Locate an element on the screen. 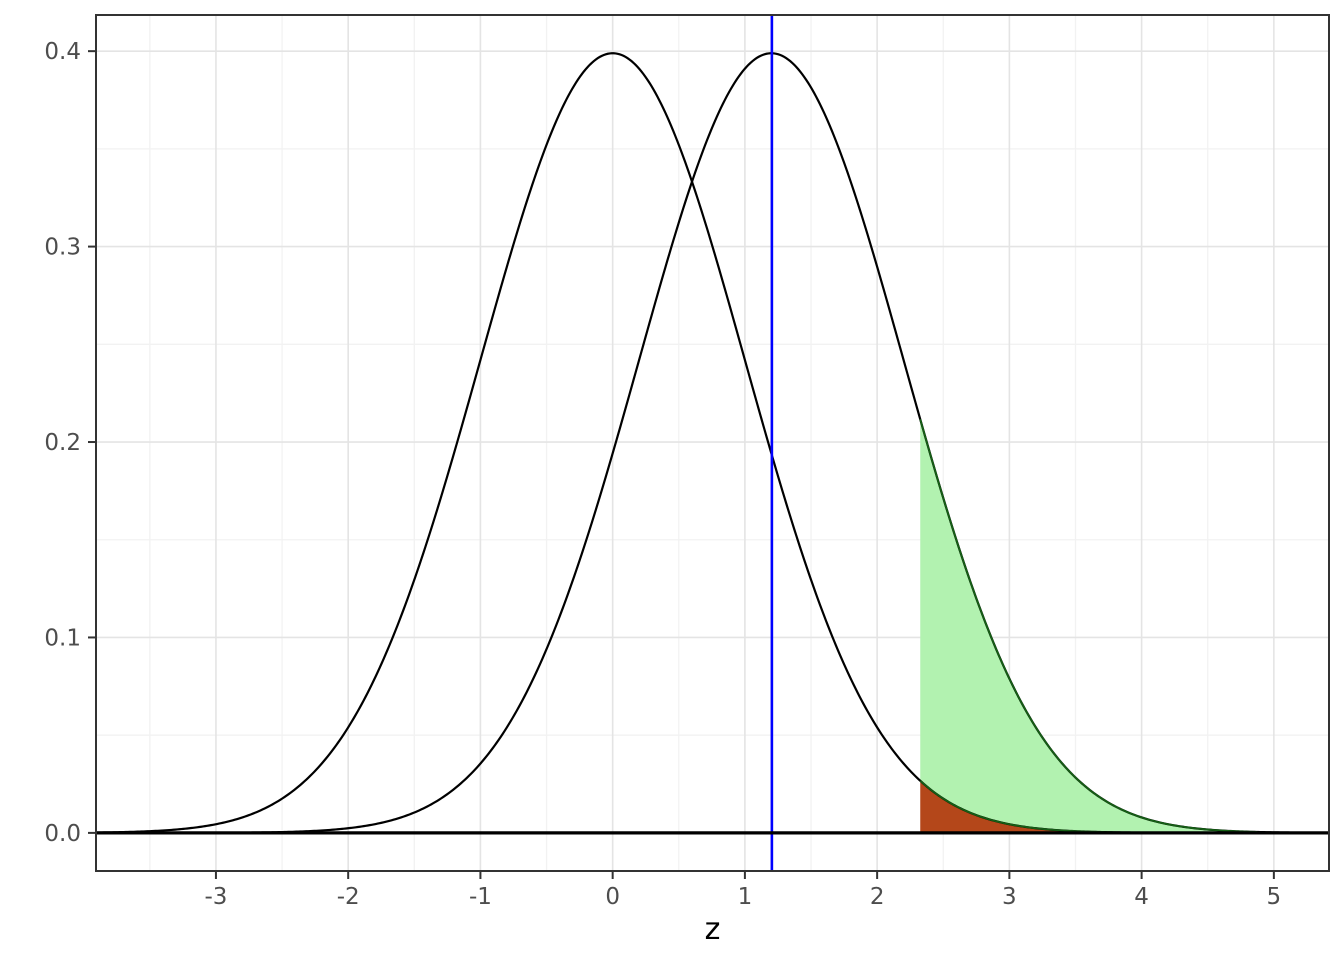 The image size is (1344, 960). x-axis-title: z is located at coordinates (712, 929).